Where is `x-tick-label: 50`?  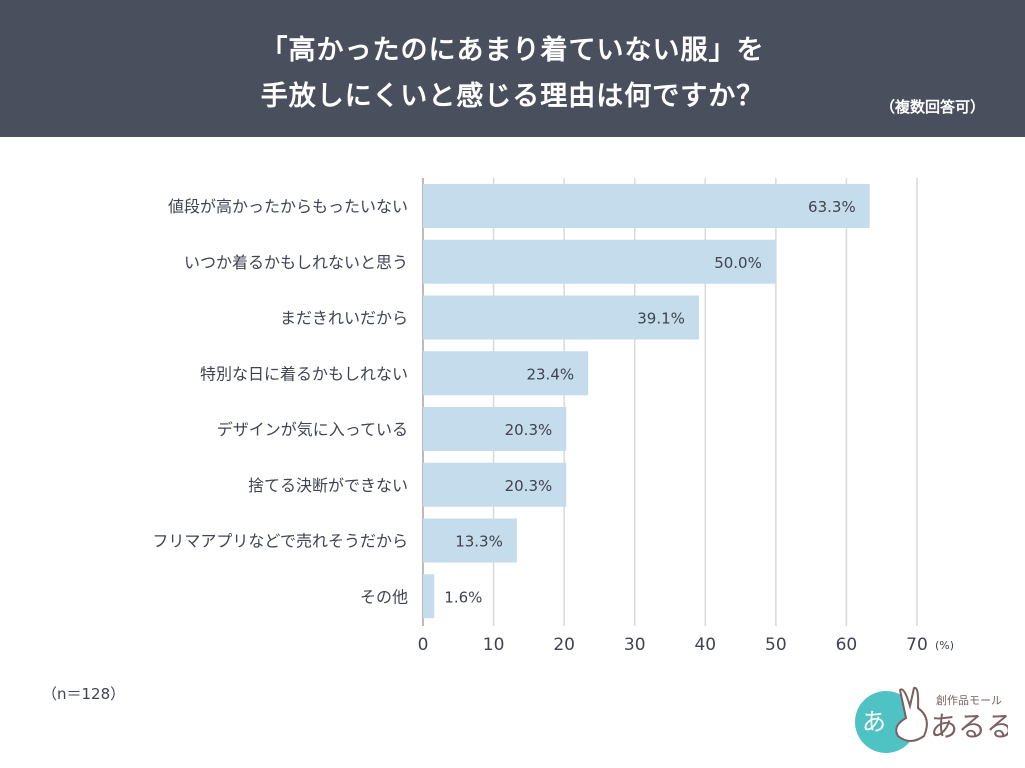 x-tick-label: 50 is located at coordinates (776, 645).